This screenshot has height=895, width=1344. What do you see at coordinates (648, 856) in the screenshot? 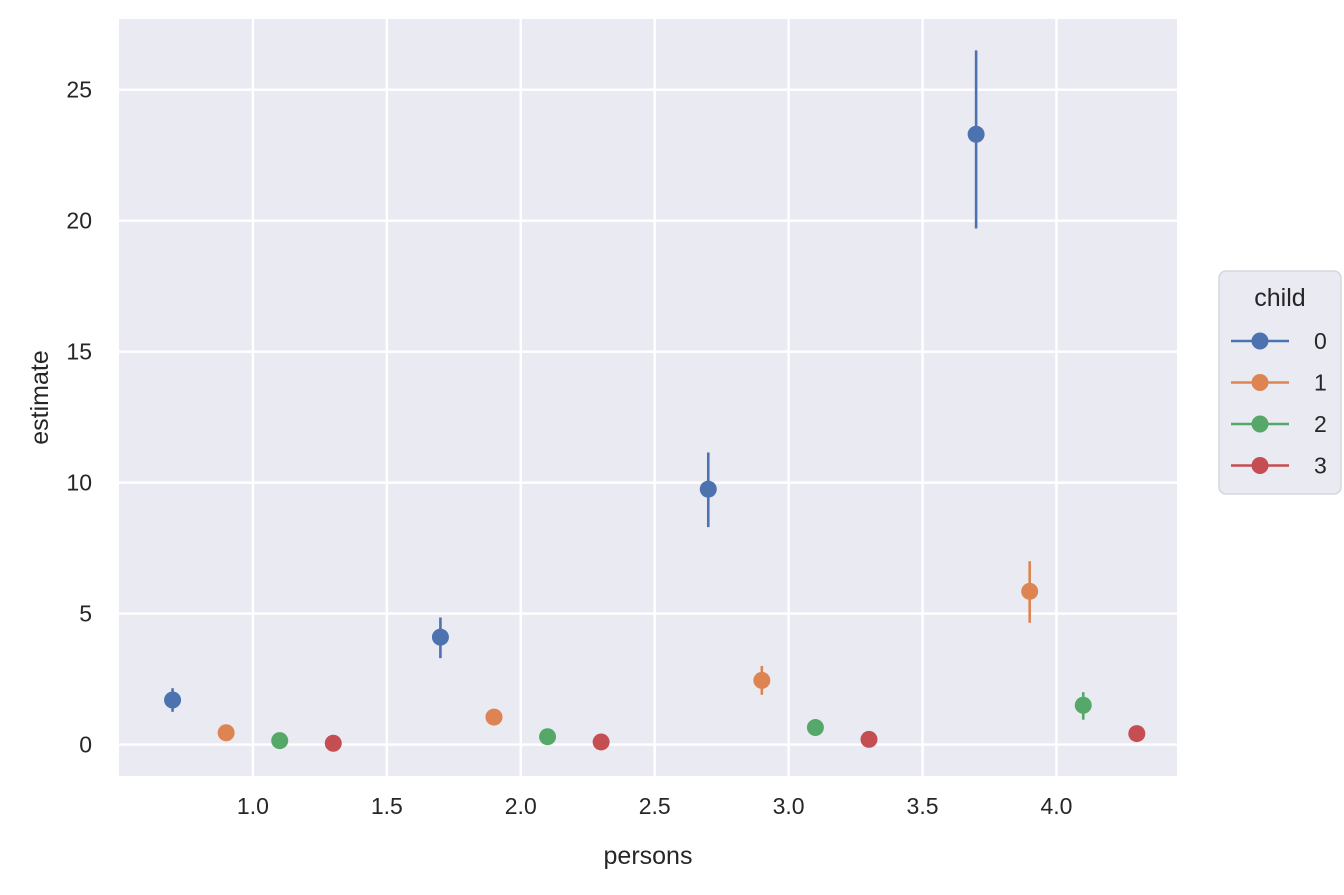
I see `x-axis-title: persons` at bounding box center [648, 856].